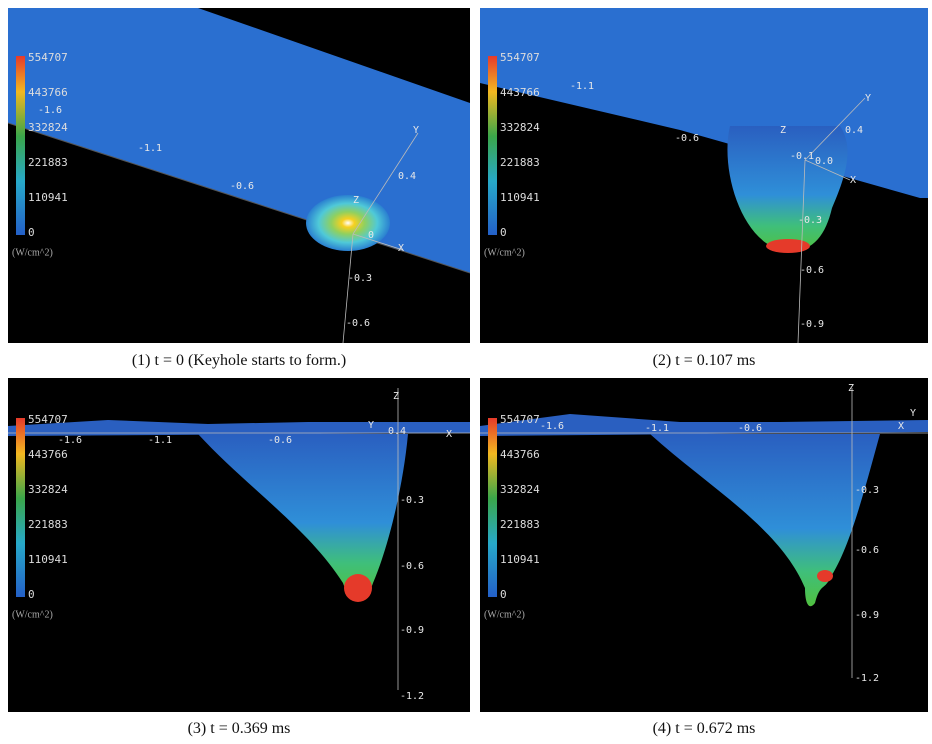 This screenshot has width=932, height=744. Describe the element at coordinates (824, 161) in the screenshot. I see `axis-label: 0.0` at that location.